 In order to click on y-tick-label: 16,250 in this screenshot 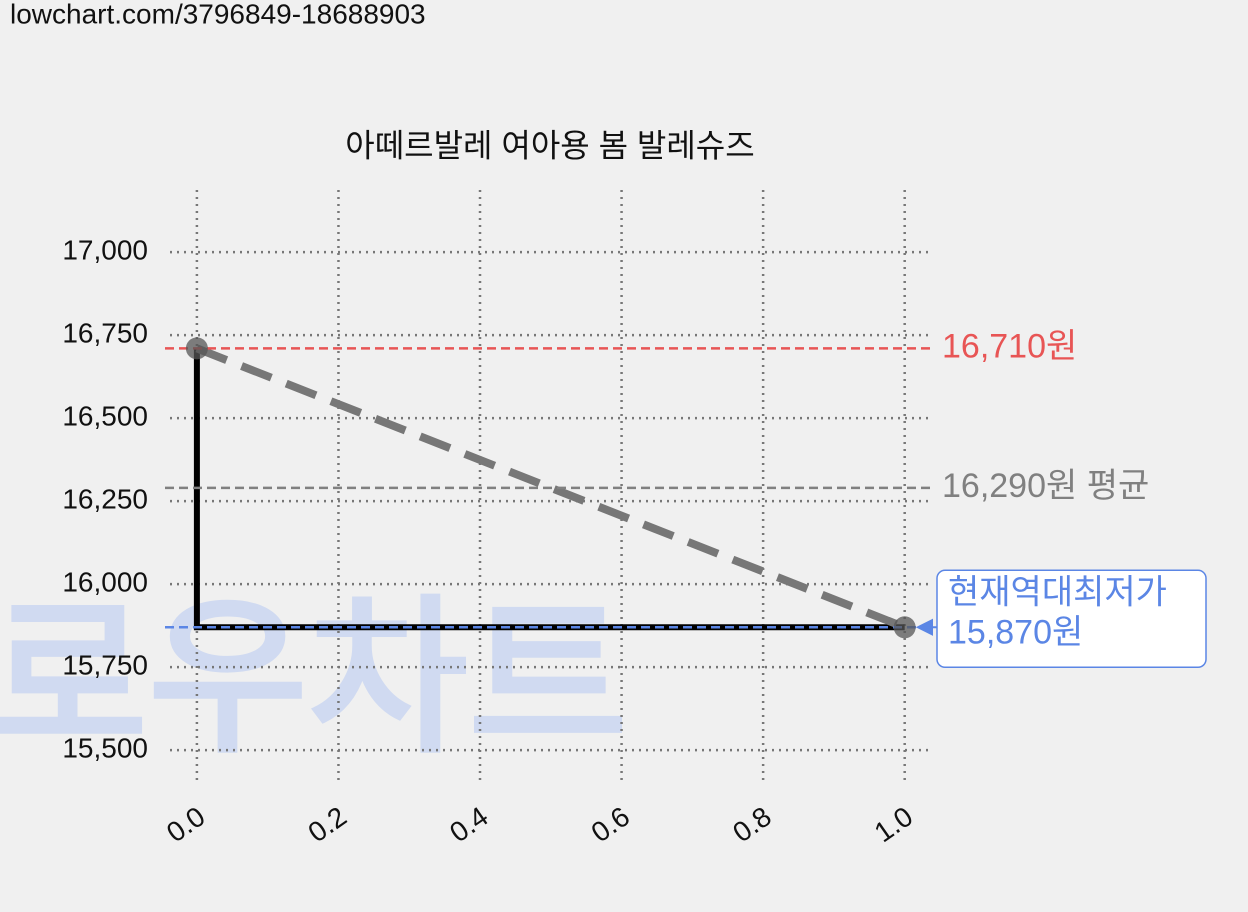, I will do `click(105, 499)`.